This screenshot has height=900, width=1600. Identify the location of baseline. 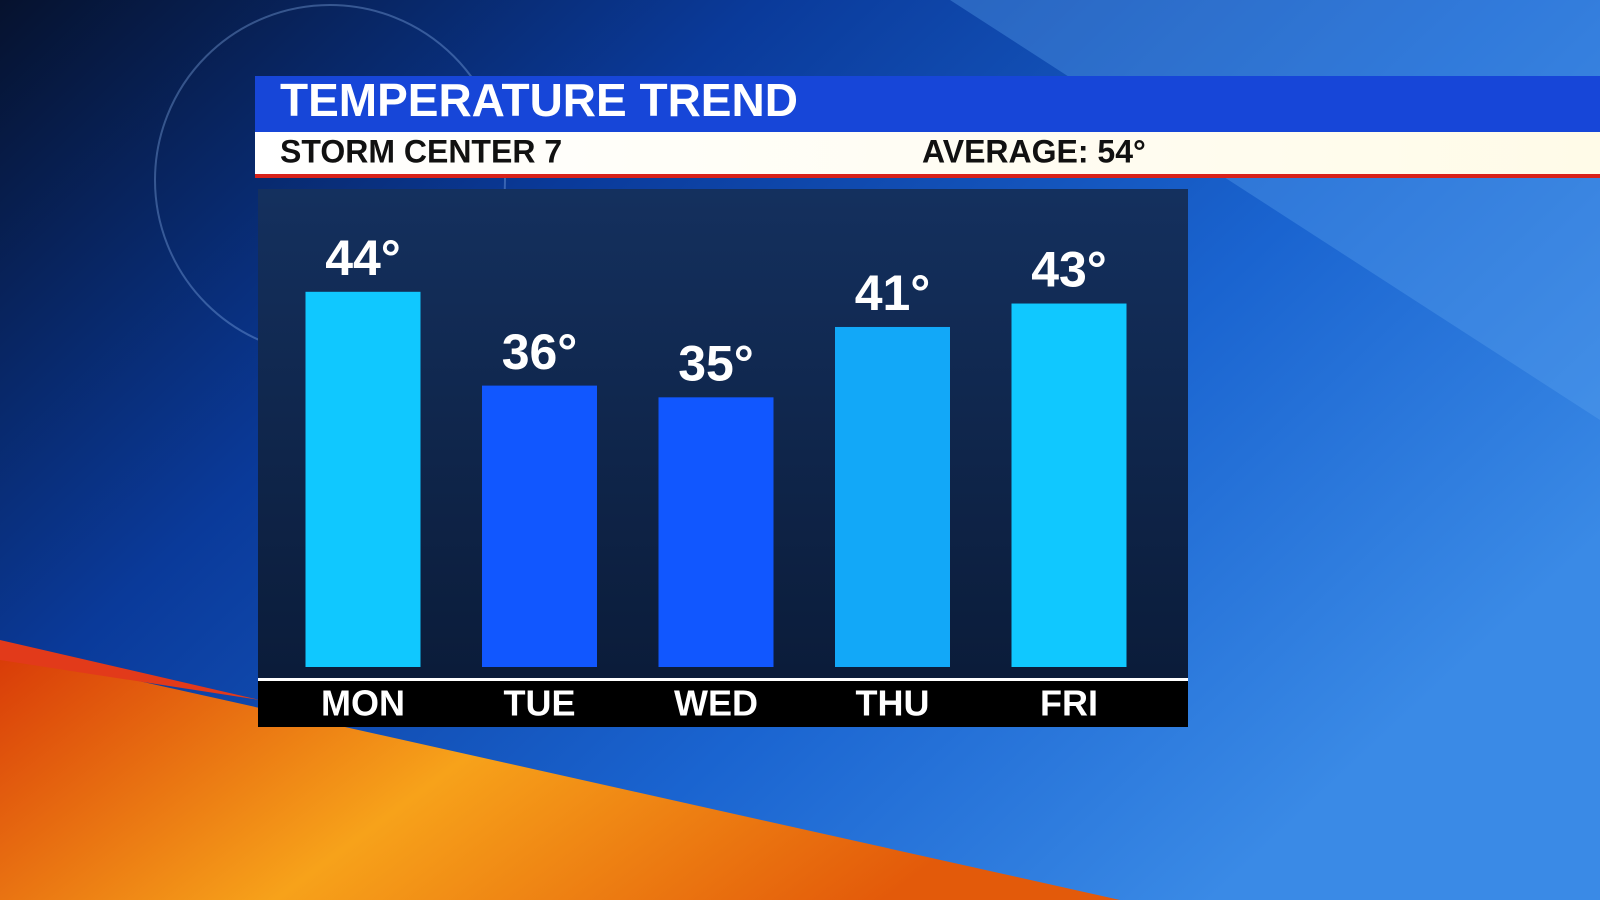
(723, 679).